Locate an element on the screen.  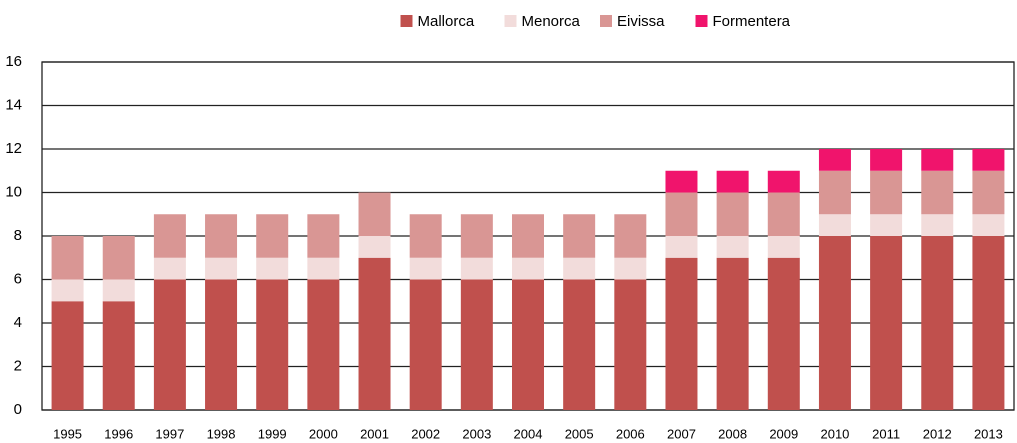
x-tick-label: 2005 is located at coordinates (579, 433).